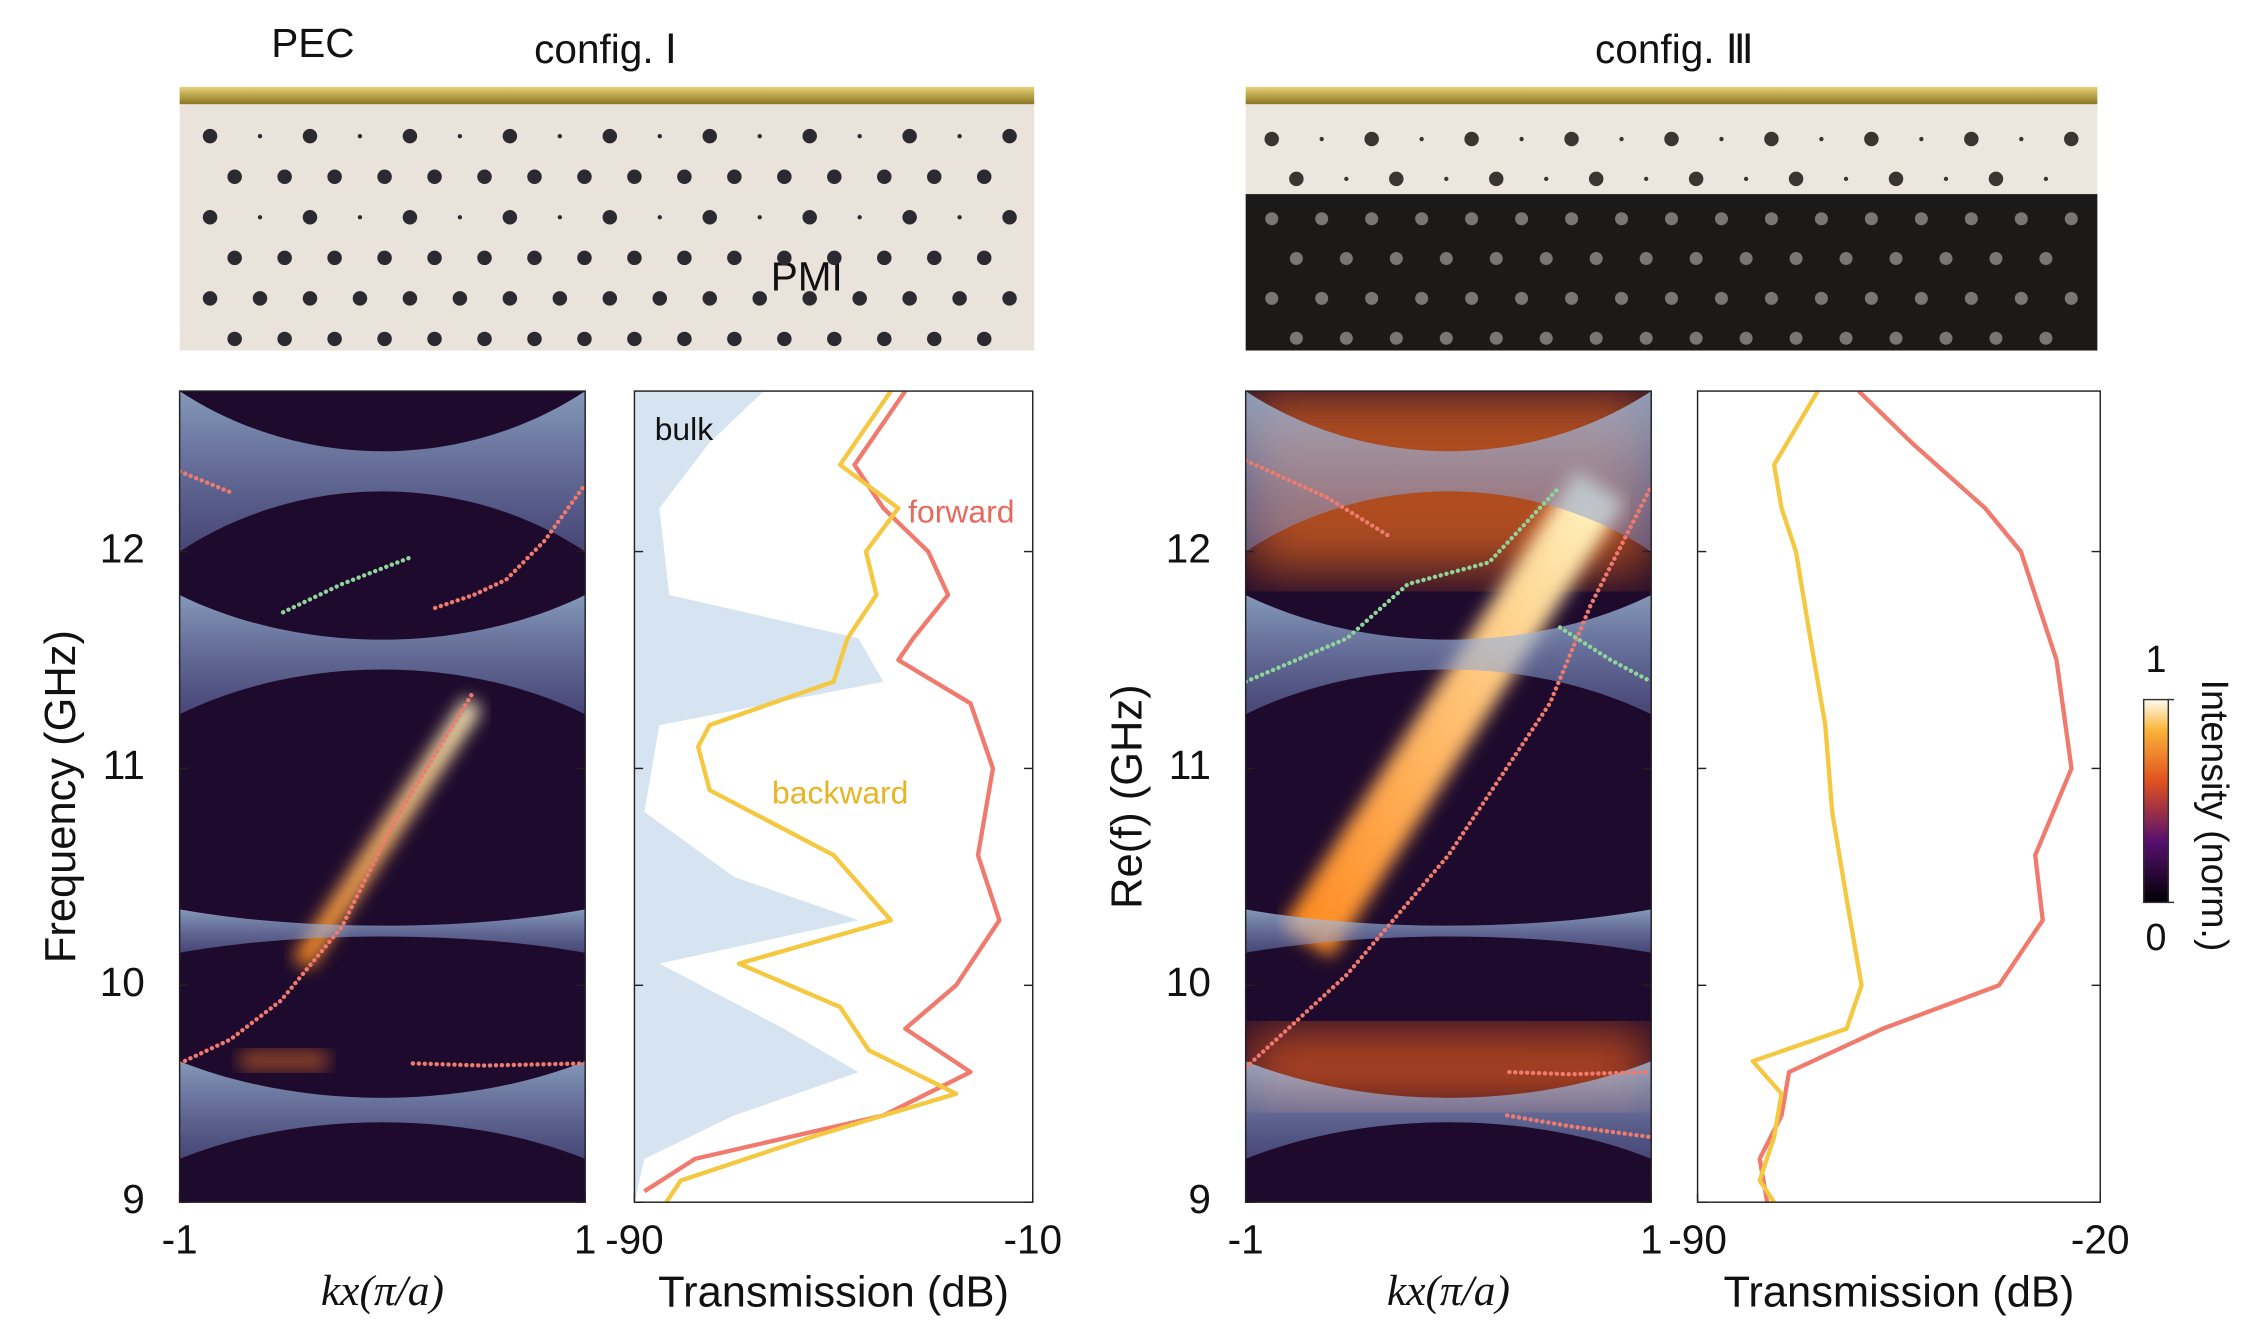 This screenshot has height=1334, width=2248. I want to click on photo-title: config. Ⅲ, so click(1674, 49).